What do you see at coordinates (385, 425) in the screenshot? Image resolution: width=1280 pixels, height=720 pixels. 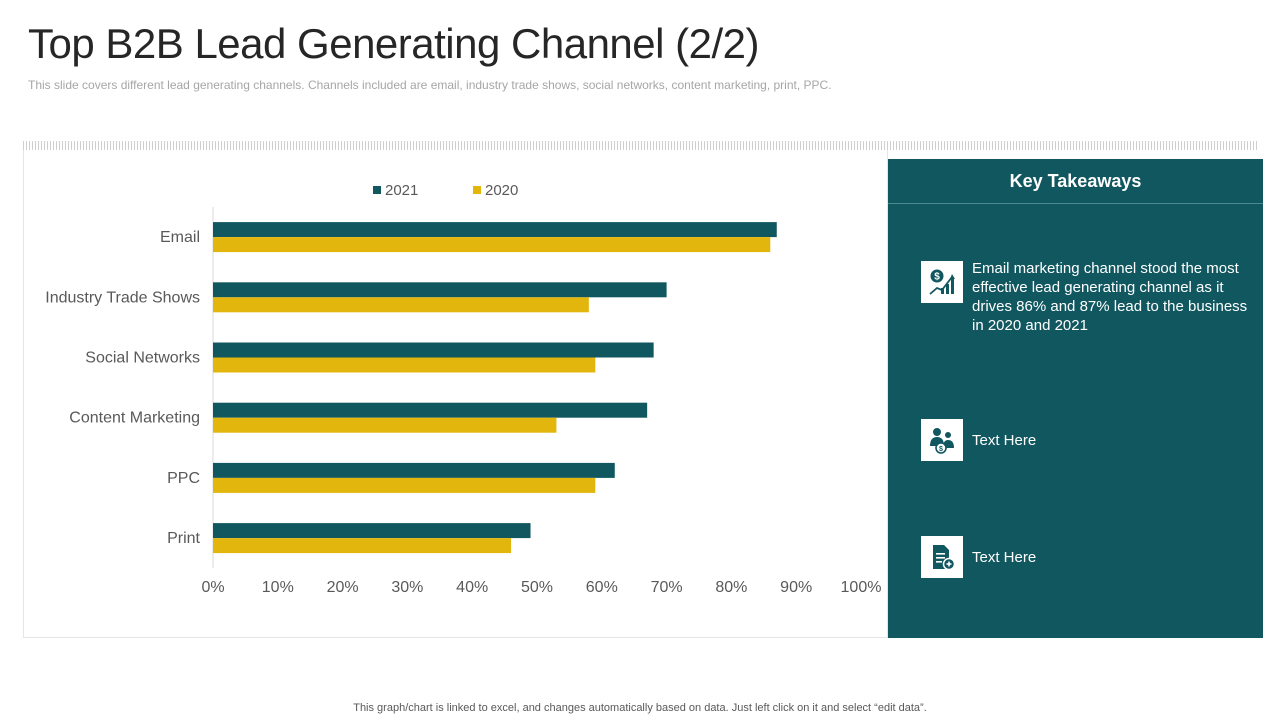 I see `bar-2020-content-marketing` at bounding box center [385, 425].